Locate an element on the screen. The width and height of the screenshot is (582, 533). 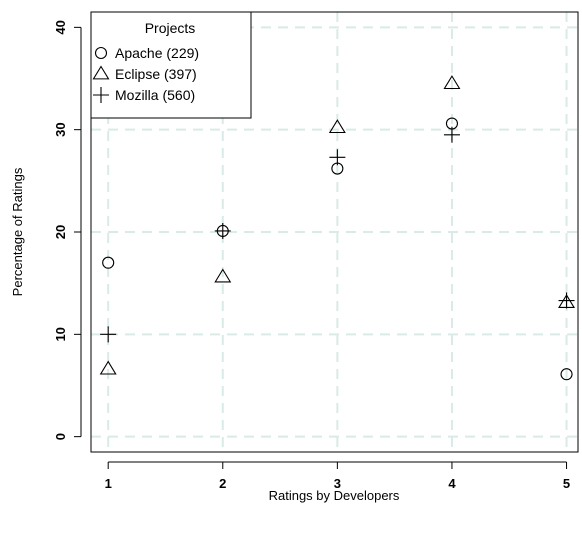
y-tick-label: 10 is located at coordinates (60, 334).